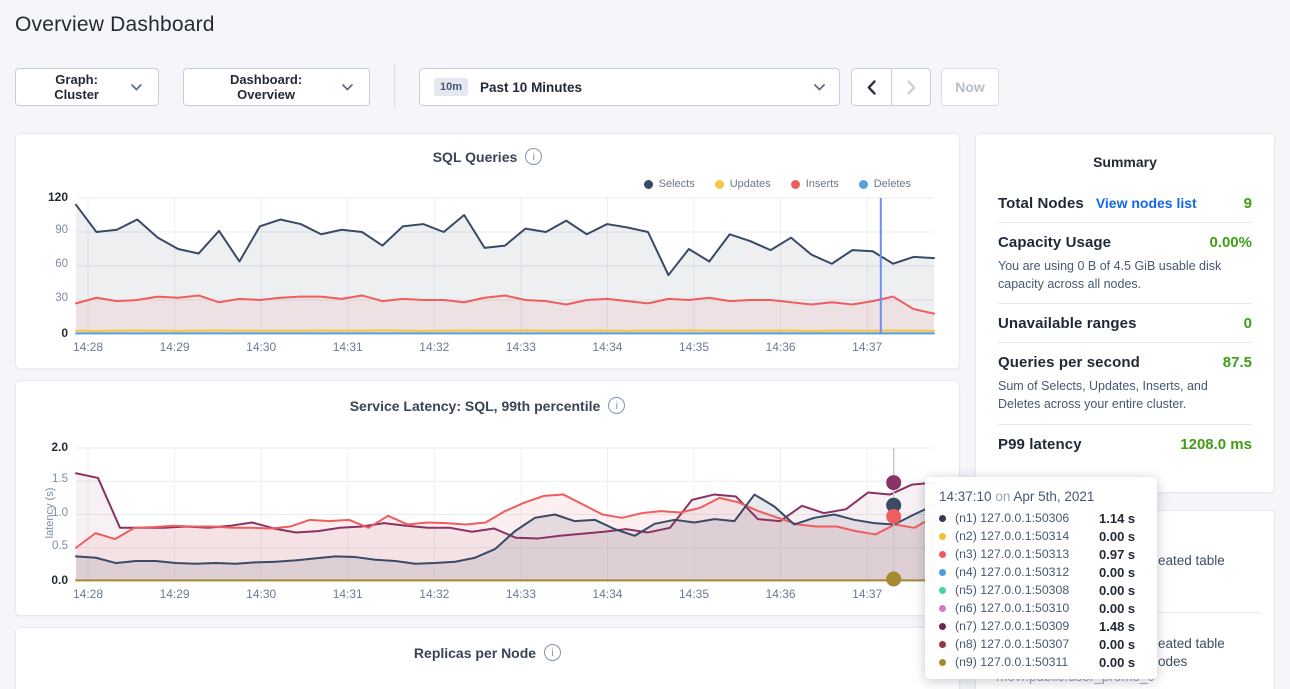 This screenshot has width=1290, height=689. I want to click on tooltip-node-row: (n2) 127.0.0.1:50314 0.00 s, so click(1041, 536).